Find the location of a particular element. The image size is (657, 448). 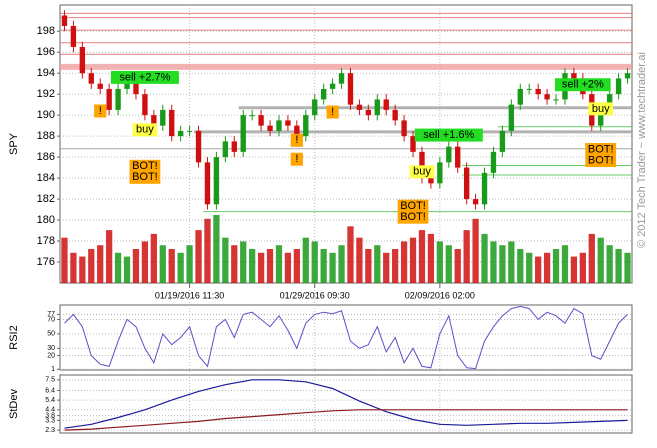

y-tick-label: 198 is located at coordinates (46, 31).